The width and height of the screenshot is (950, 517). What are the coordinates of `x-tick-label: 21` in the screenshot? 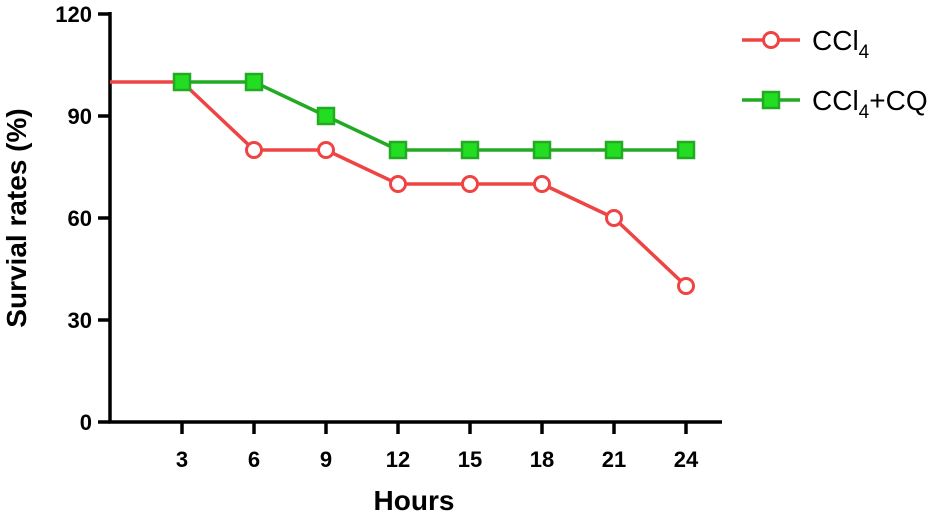 It's located at (614, 459).